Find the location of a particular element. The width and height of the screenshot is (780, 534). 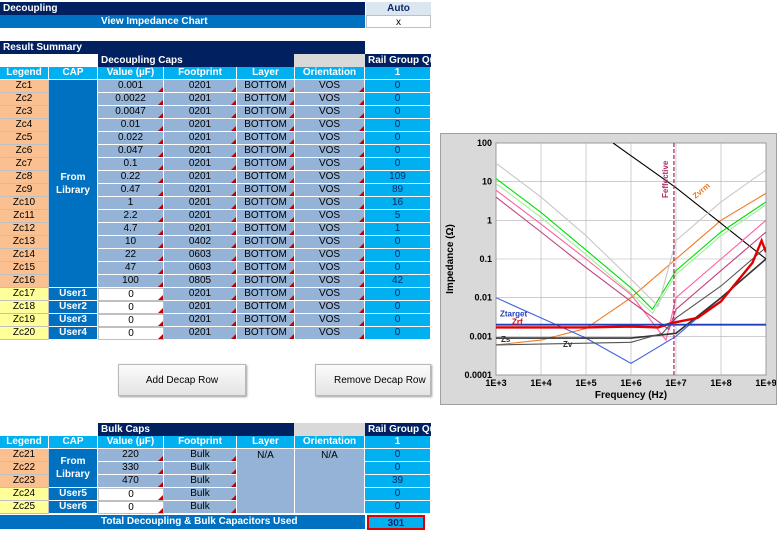

value-cell: 2.2 is located at coordinates (131, 216).